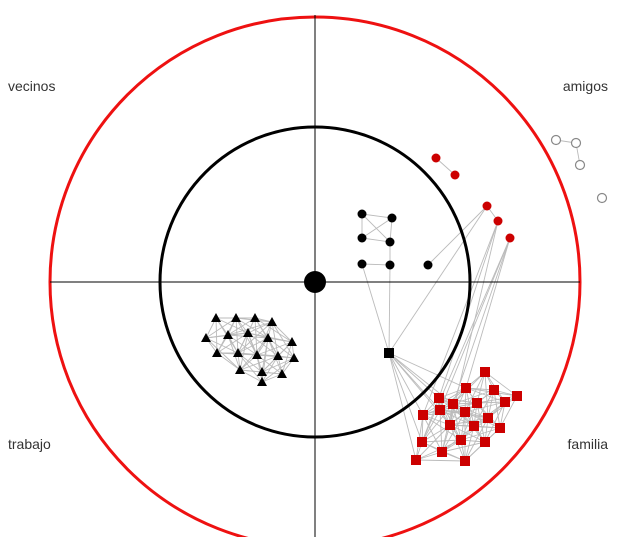  Describe the element at coordinates (29, 444) in the screenshot. I see `label-trabajo: trabajo` at that location.